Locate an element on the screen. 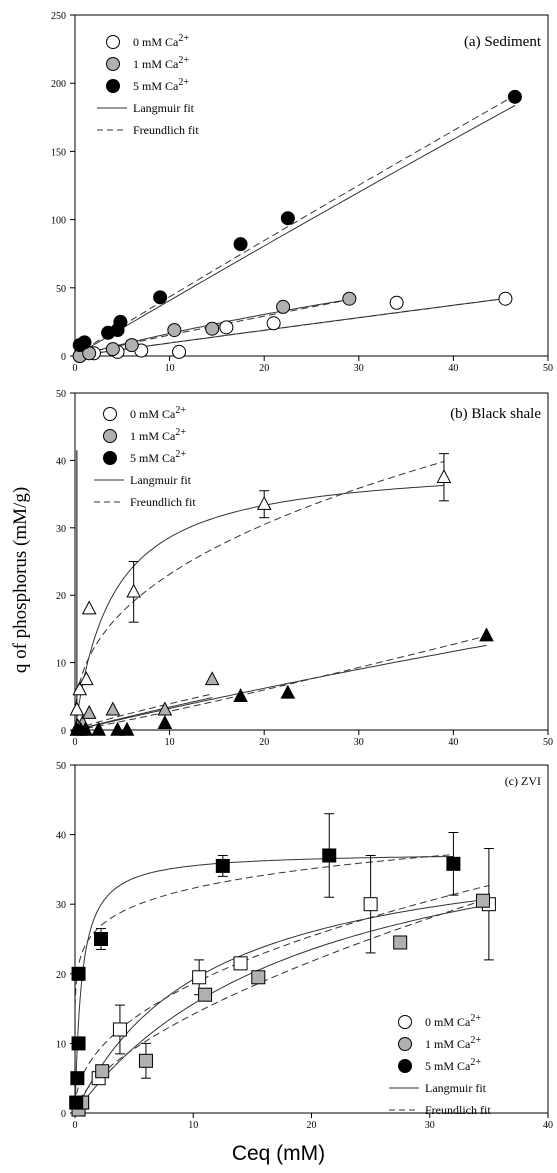 This screenshot has height=1173, width=557. y-tick-label: 200 is located at coordinates (58, 84).